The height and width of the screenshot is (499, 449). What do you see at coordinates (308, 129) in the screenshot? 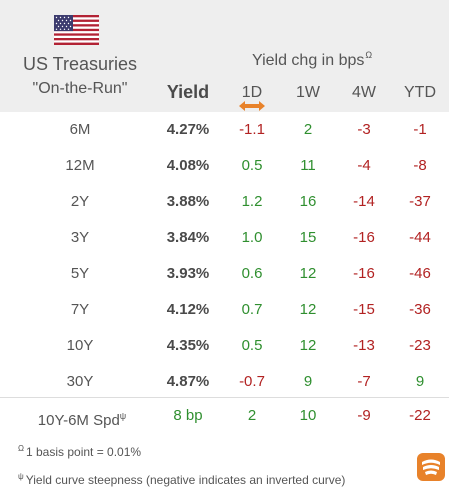
I see `change-1w-cell: 2` at bounding box center [308, 129].